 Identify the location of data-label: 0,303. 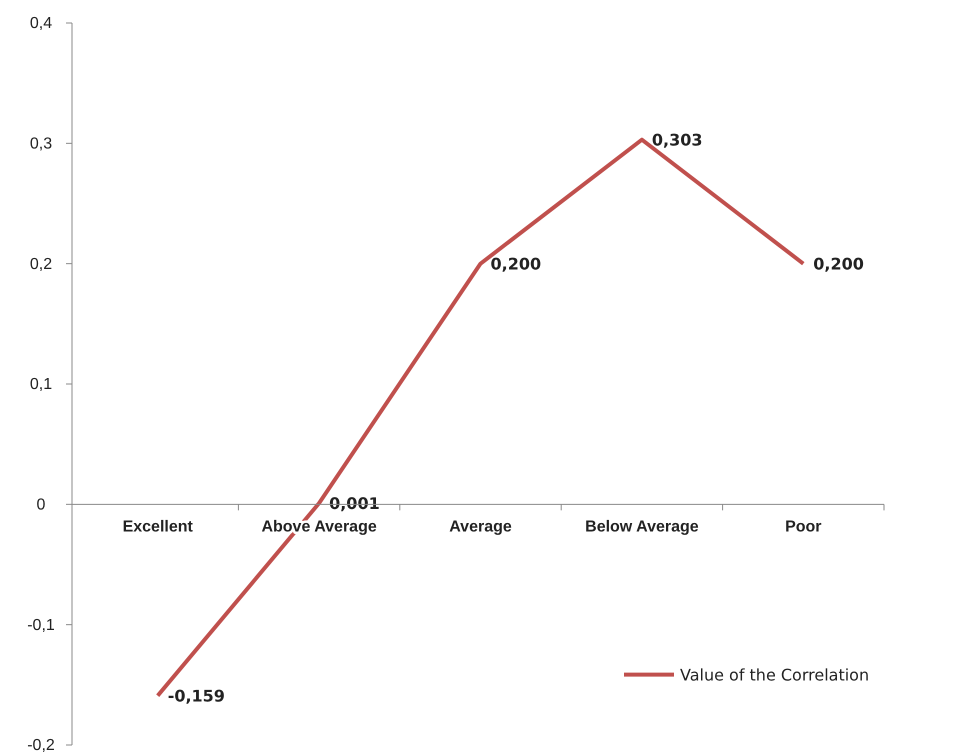
(677, 140).